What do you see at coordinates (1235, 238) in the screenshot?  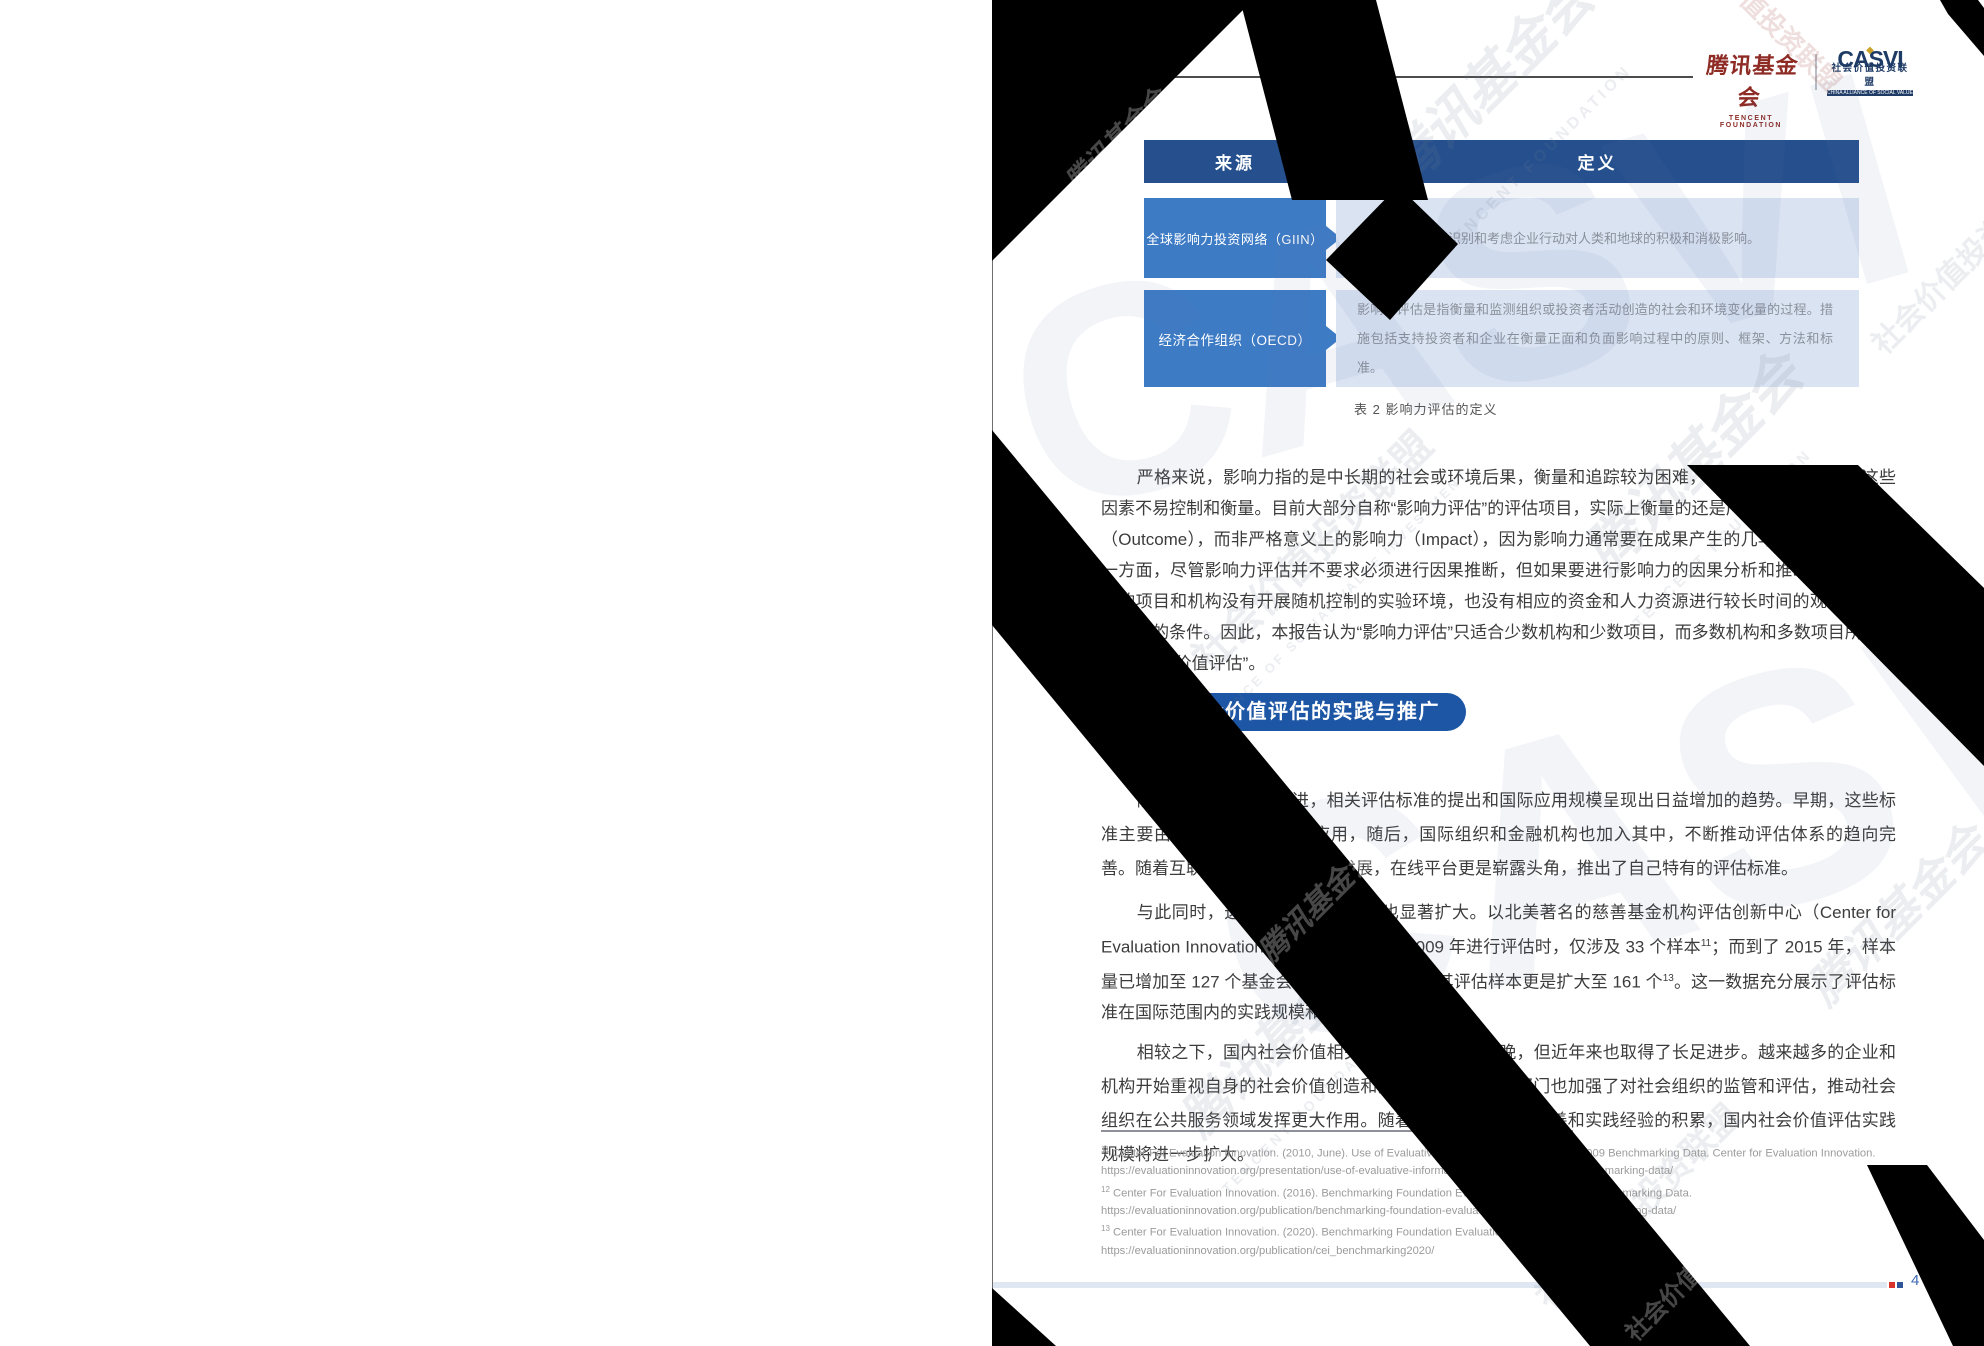 I see `table-row-source-giin: 全球影响力投资网络（GIIN）` at bounding box center [1235, 238].